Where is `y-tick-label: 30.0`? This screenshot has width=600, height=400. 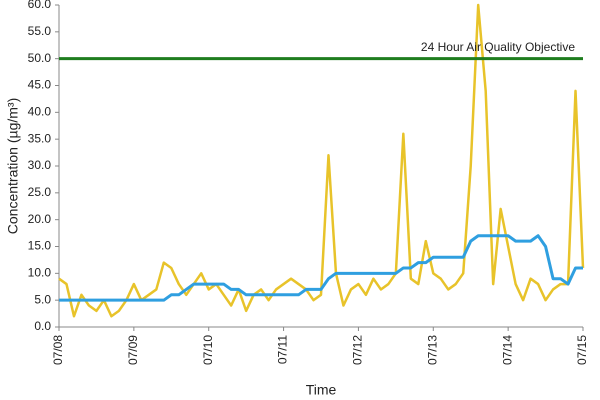
y-tick-label: 30.0 is located at coordinates (40, 165).